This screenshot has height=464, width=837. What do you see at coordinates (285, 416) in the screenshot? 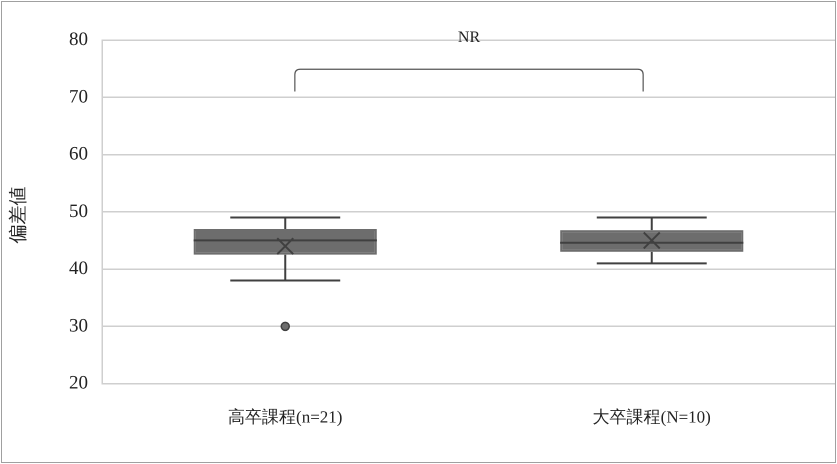
I see `x-tick-label: 高卒課程(n=21)` at bounding box center [285, 416].